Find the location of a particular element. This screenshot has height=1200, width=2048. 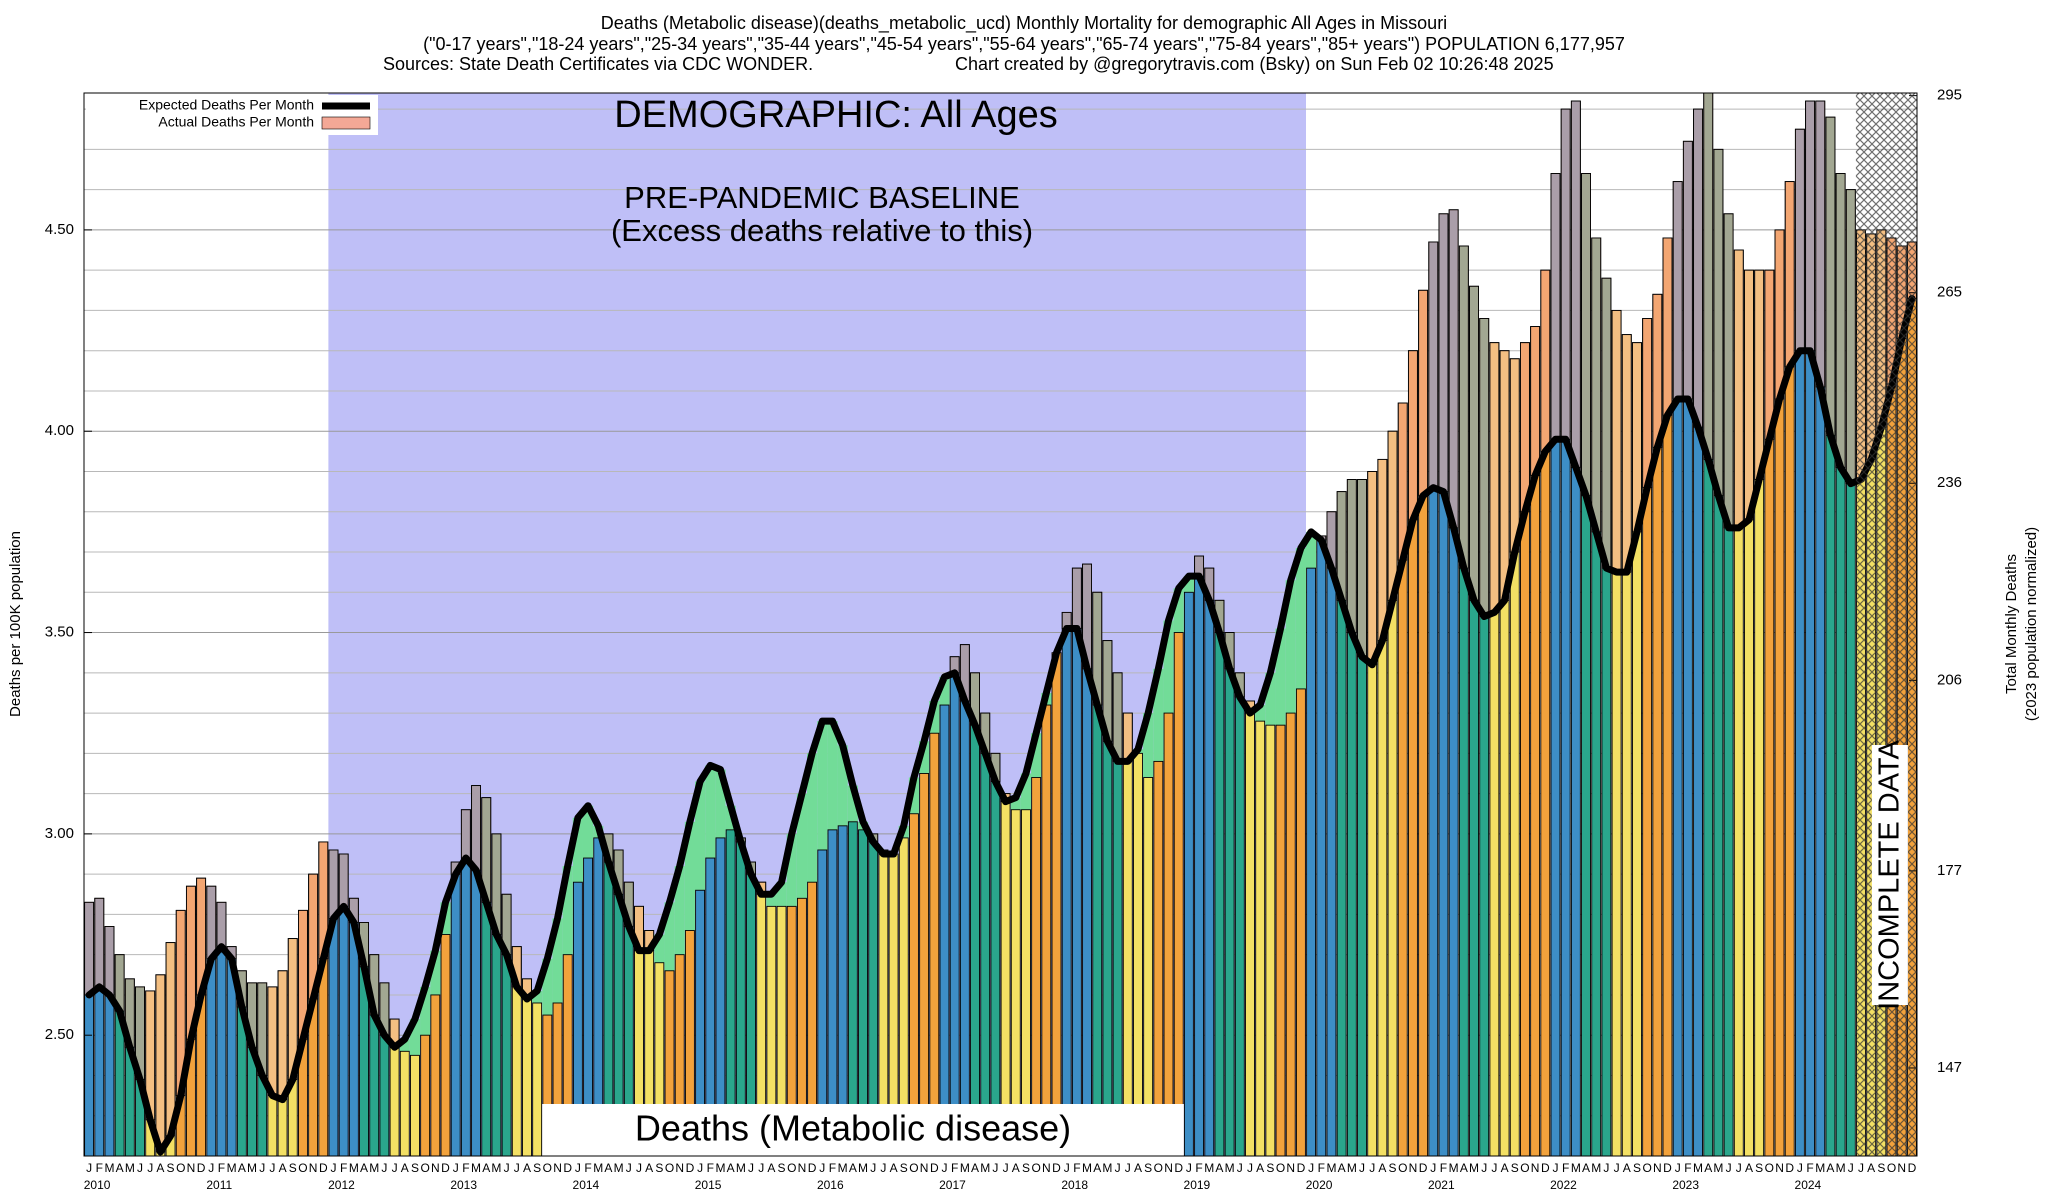

year-label: 2014 is located at coordinates (586, 1185).